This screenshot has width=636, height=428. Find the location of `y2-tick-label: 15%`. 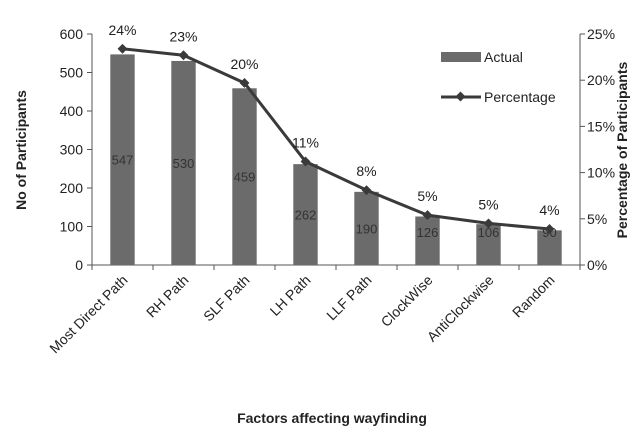

y2-tick-label: 15% is located at coordinates (601, 126).